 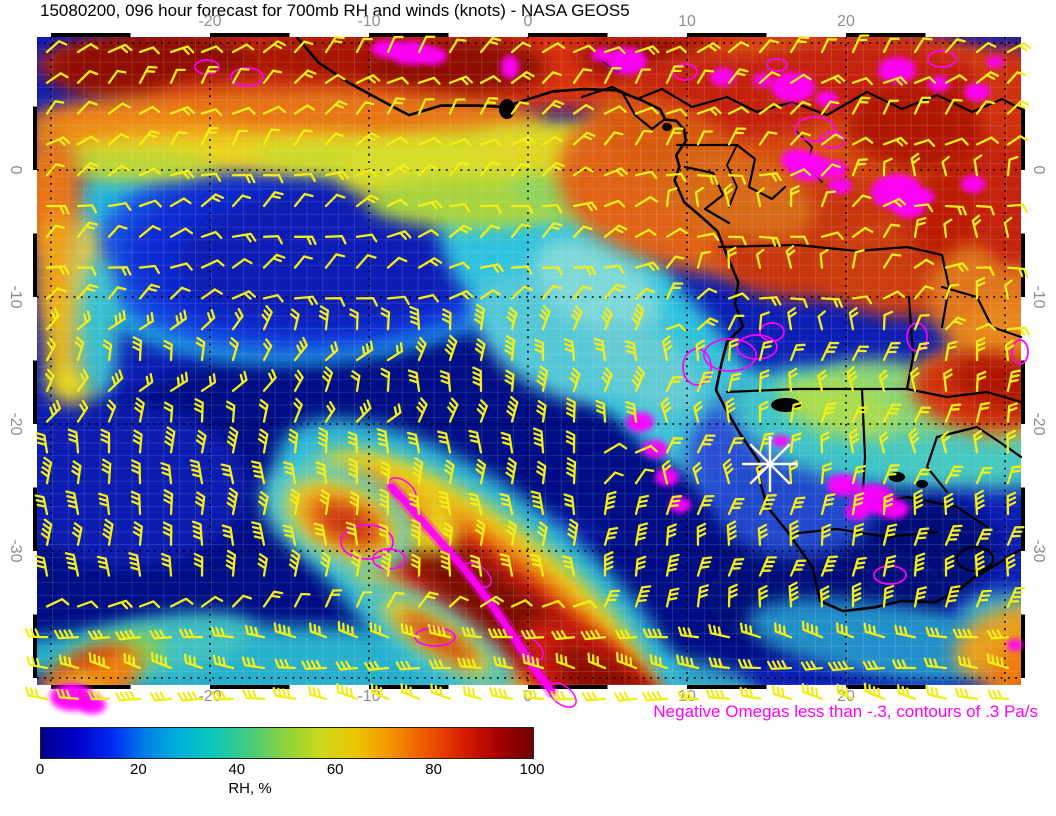 I want to click on map-frame-right, so click(x=1023, y=361).